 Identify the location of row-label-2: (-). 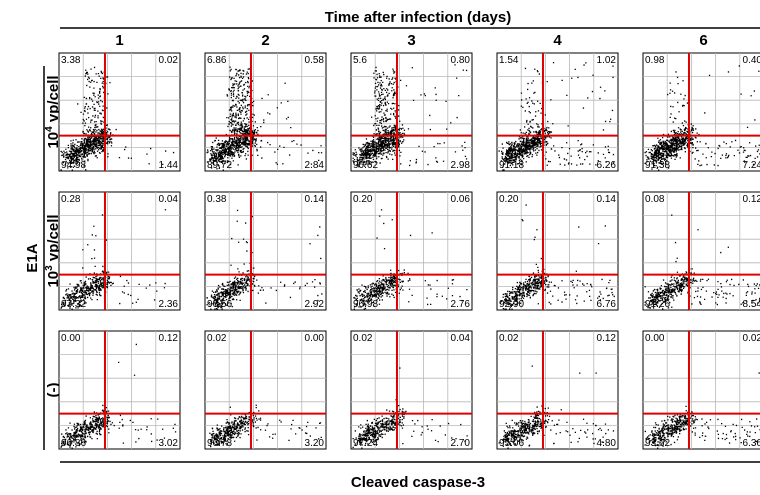
(53, 390).